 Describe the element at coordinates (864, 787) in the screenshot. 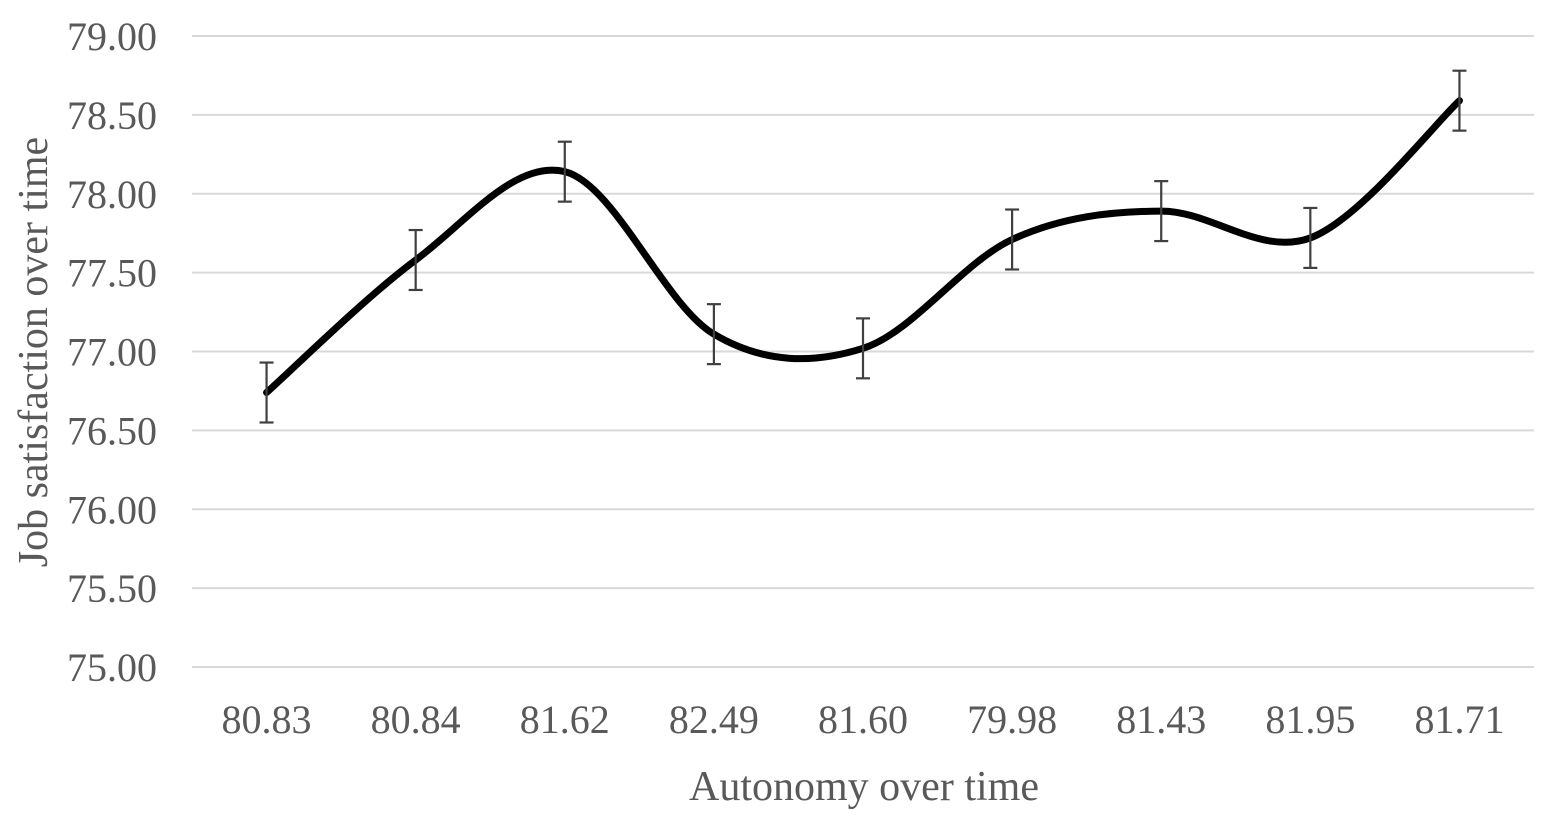

I see `x-axis-title: Autonomy over time` at that location.